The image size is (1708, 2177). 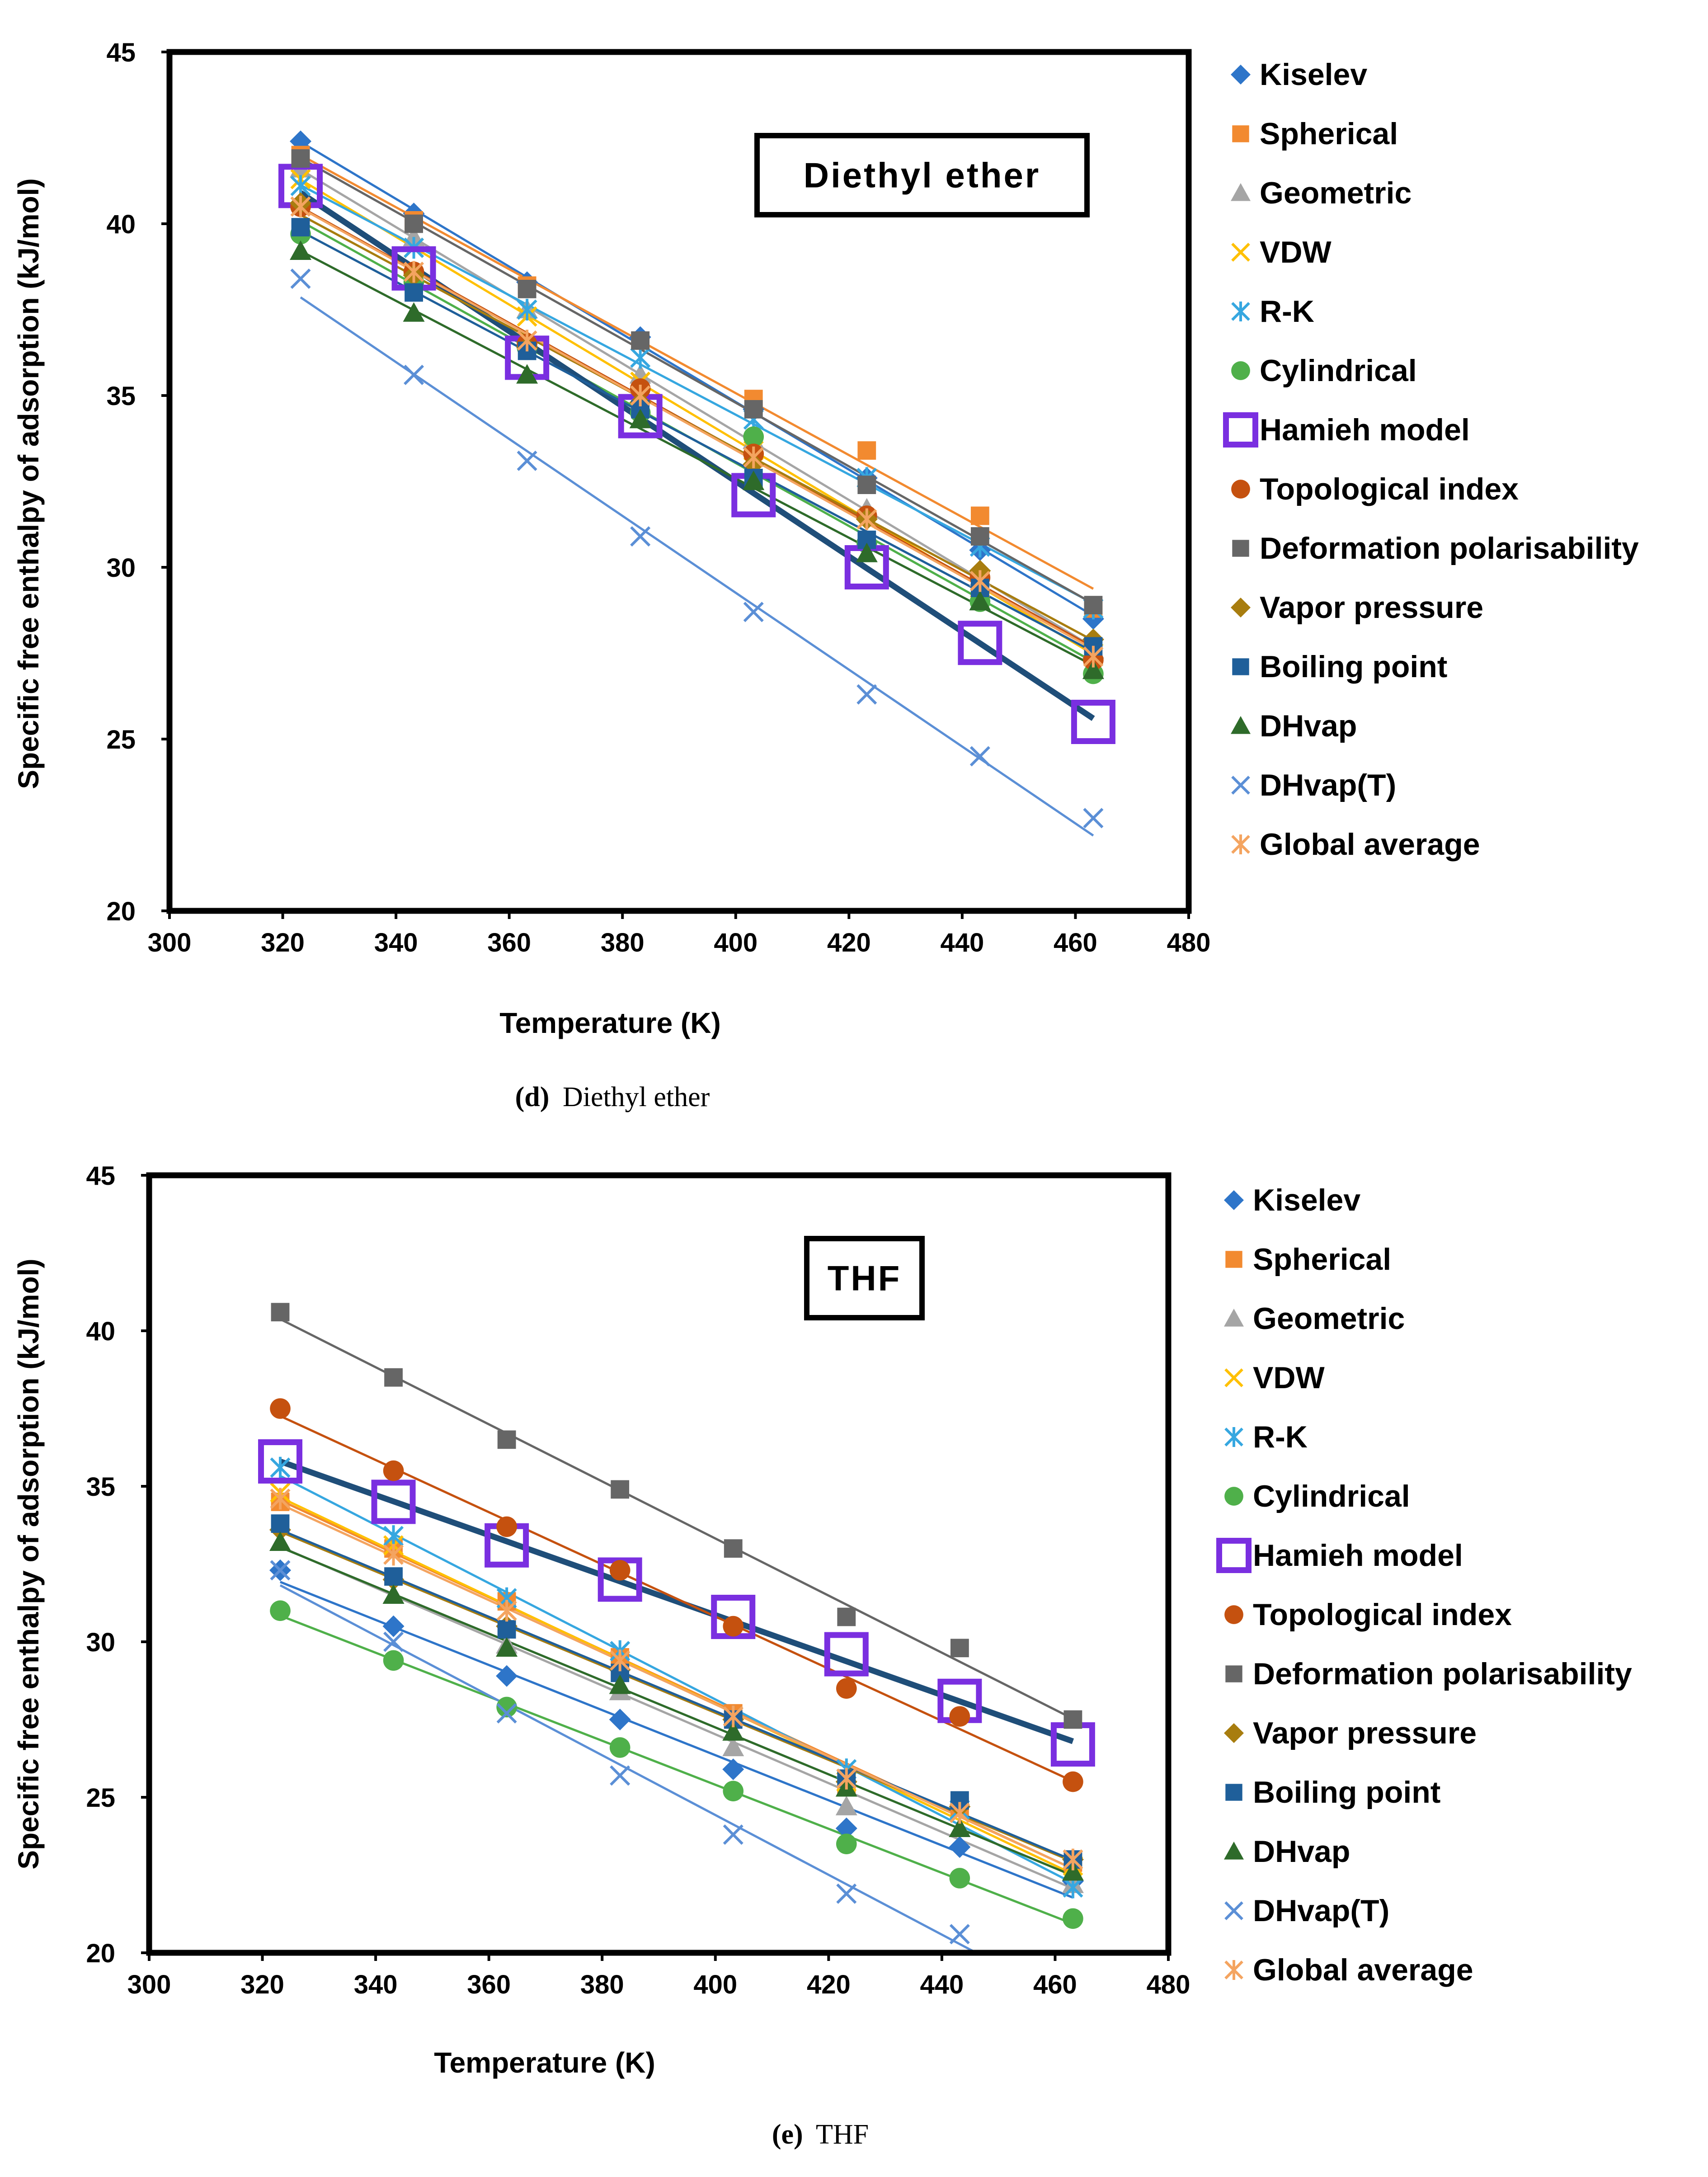 I want to click on legend-label: Geometric, so click(x=1336, y=193).